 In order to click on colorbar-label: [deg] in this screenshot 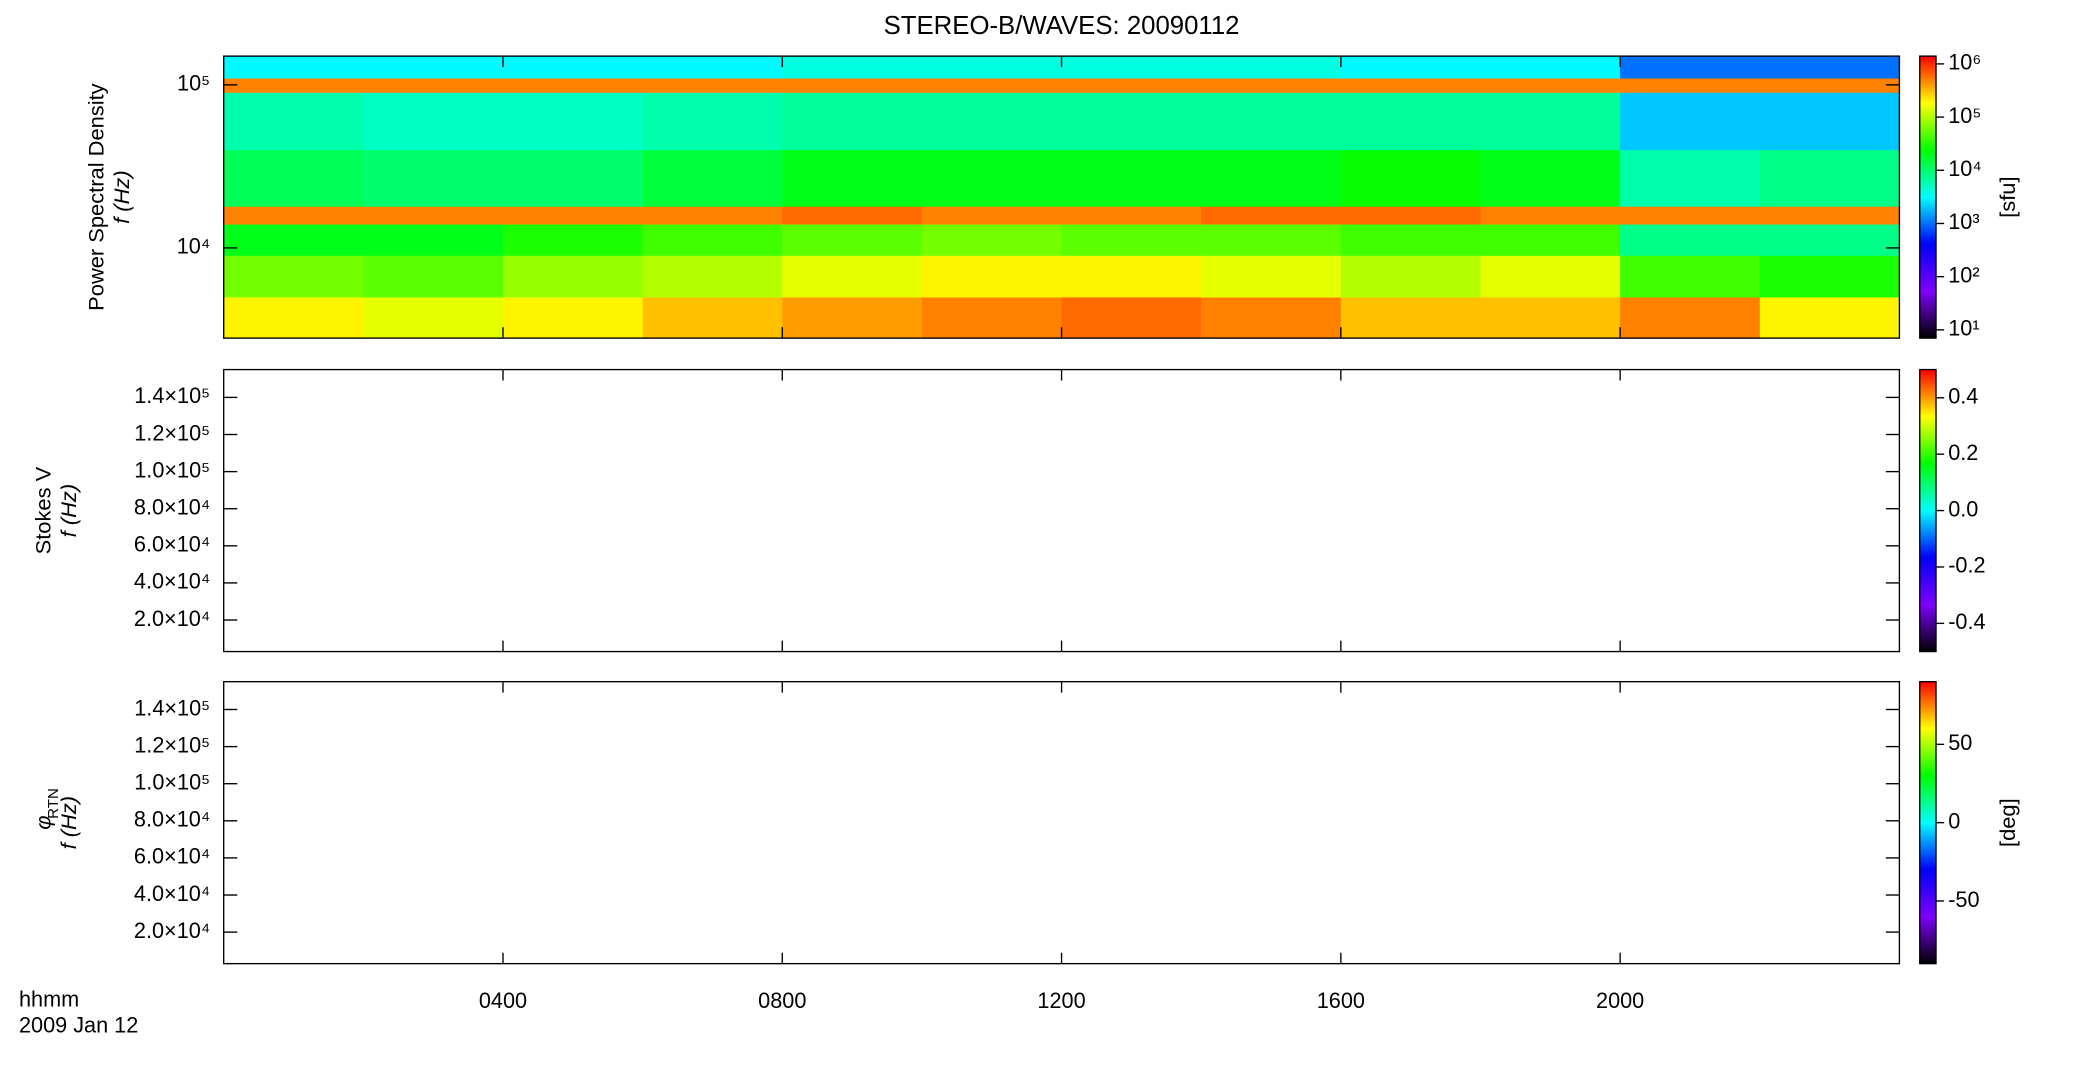, I will do `click(2007, 822)`.